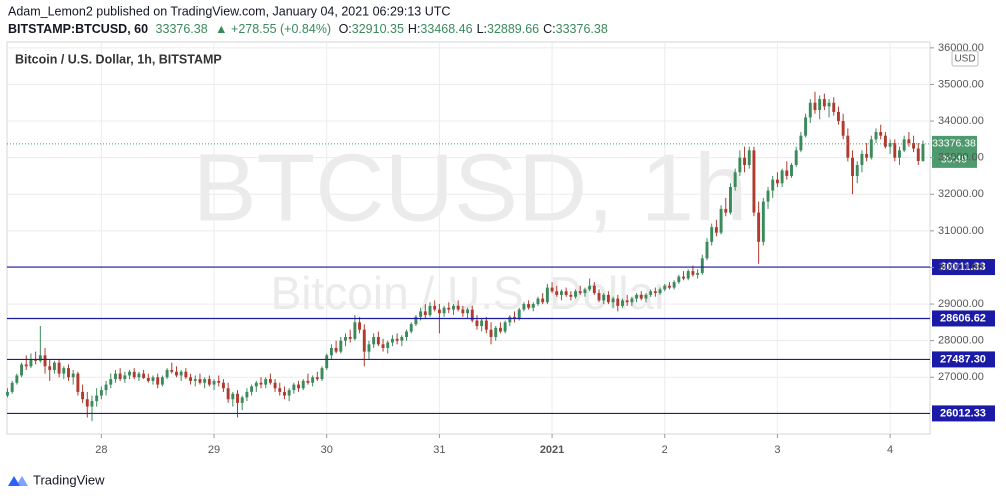 Image resolution: width=1006 pixels, height=504 pixels. I want to click on ohlc-value: 33376.38, so click(582, 29).